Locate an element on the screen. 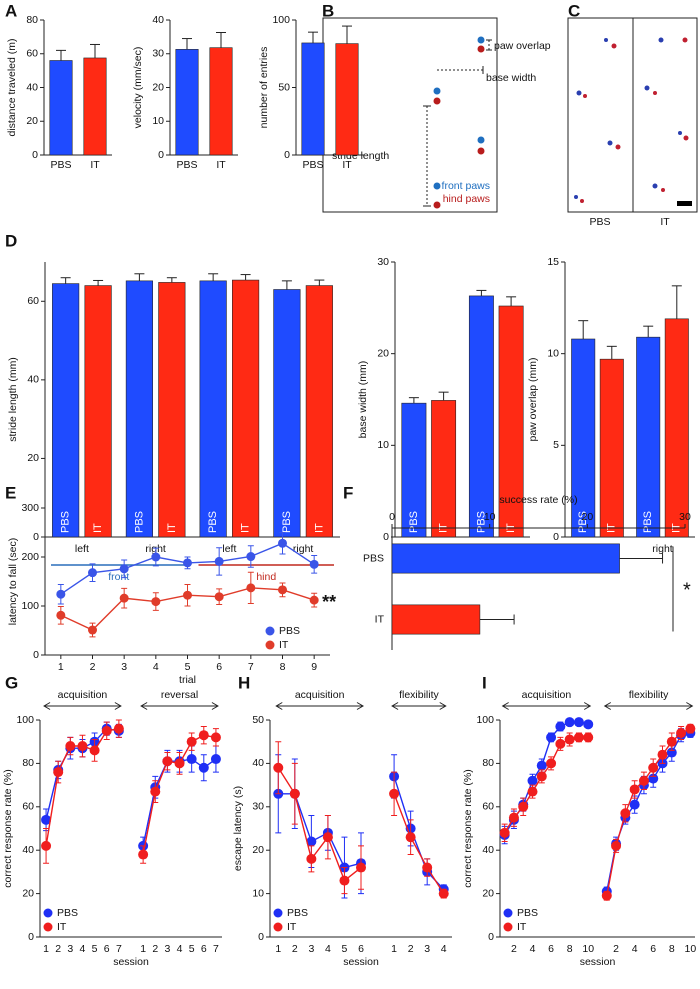 This screenshot has width=700, height=989. x-tick-label: 10 is located at coordinates (490, 517).